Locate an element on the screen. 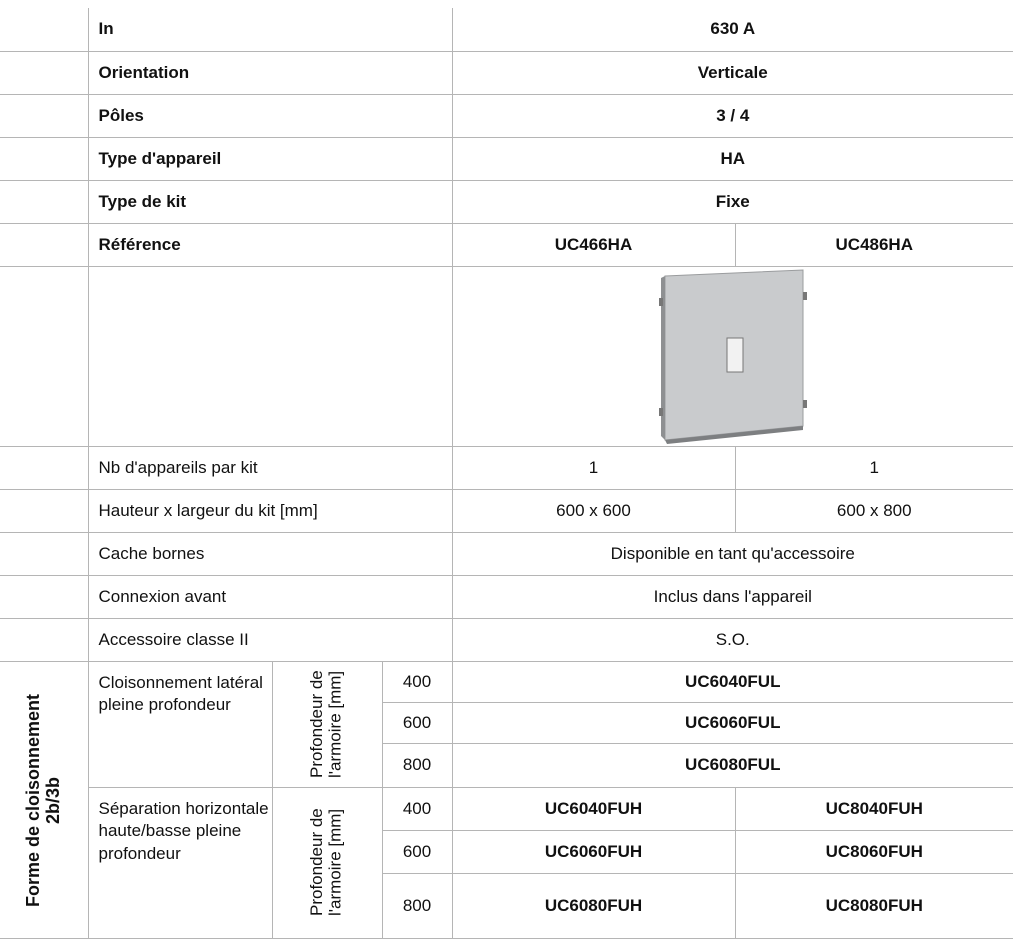 The width and height of the screenshot is (1013, 939). value-cell: 630 A is located at coordinates (732, 30).